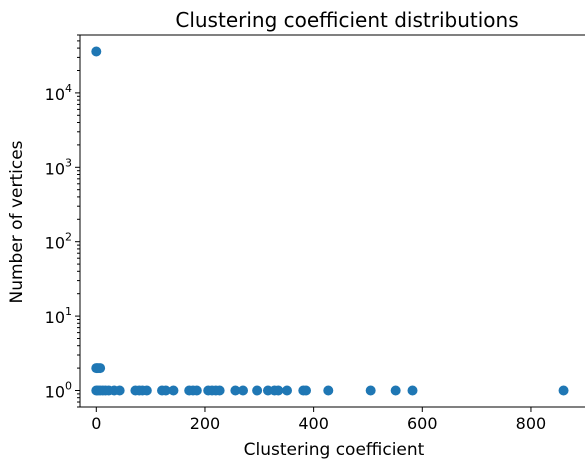 The width and height of the screenshot is (585, 469). I want to click on x-tick-label: 400, so click(313, 423).